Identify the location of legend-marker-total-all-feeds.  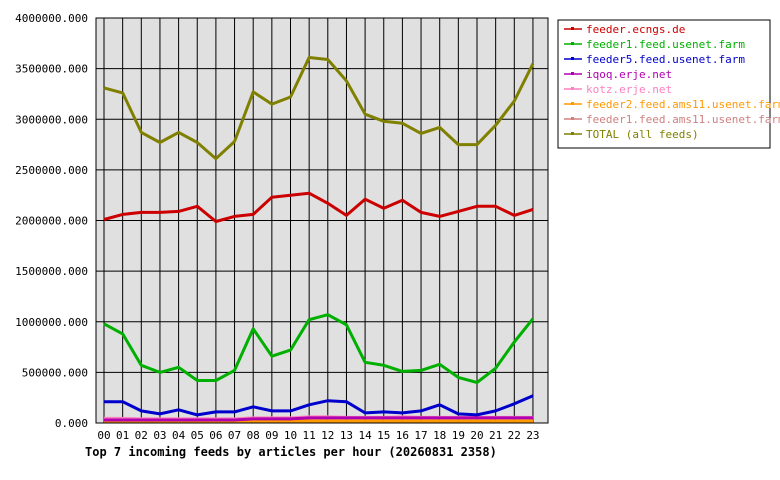
(572, 133).